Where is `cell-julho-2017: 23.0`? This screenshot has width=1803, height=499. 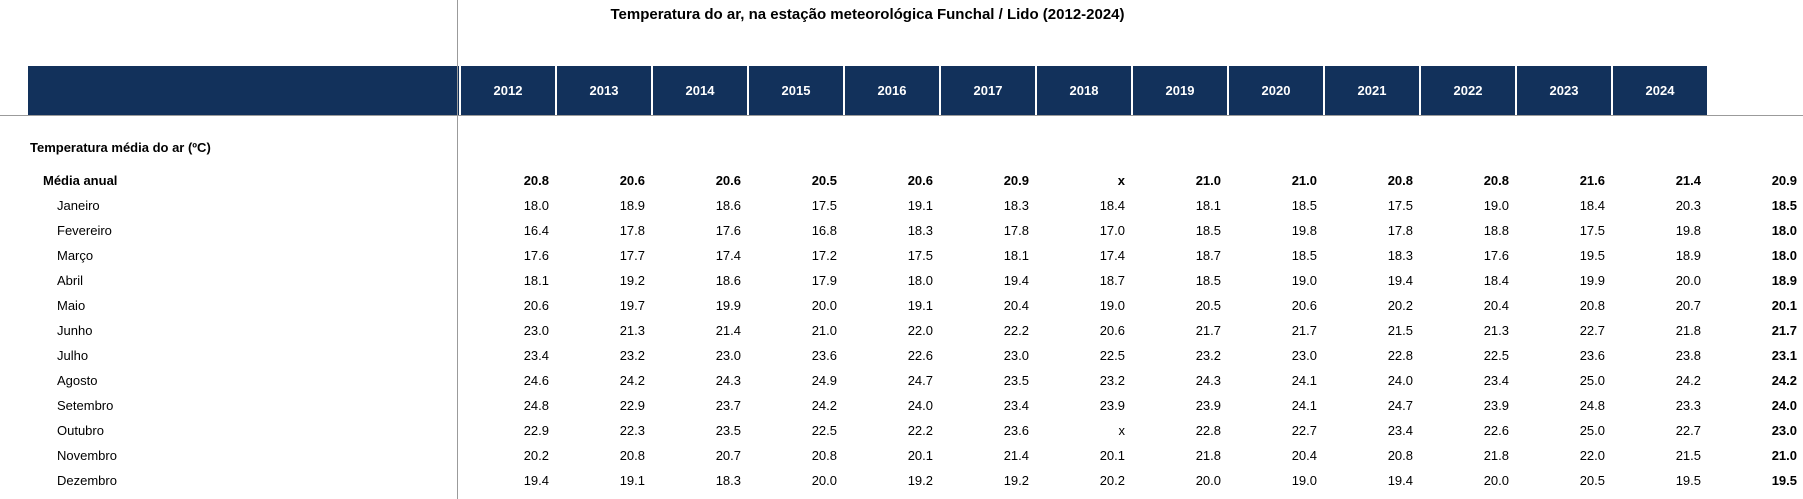
cell-julho-2017: 23.0 is located at coordinates (1016, 355).